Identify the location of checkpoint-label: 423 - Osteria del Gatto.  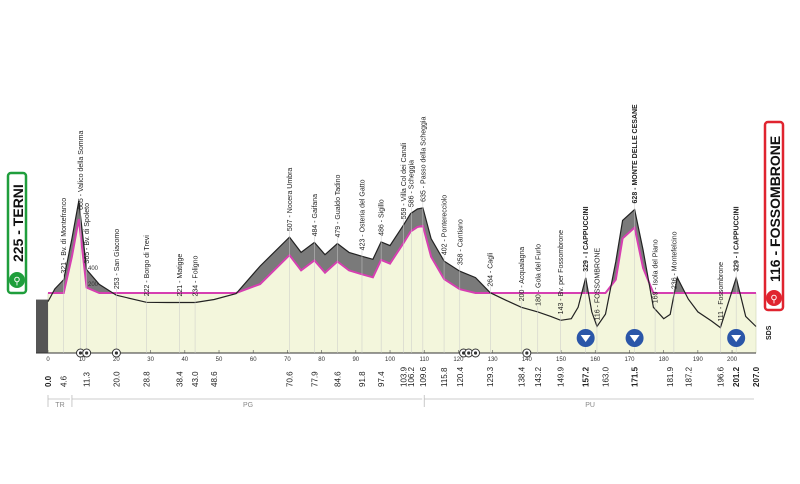
(362, 214).